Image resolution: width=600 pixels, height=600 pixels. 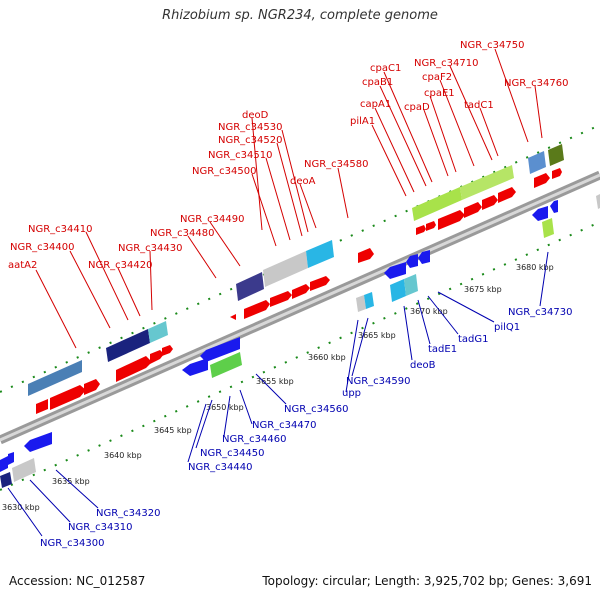 I want to click on gene-label: cpaF2, so click(x=437, y=77).